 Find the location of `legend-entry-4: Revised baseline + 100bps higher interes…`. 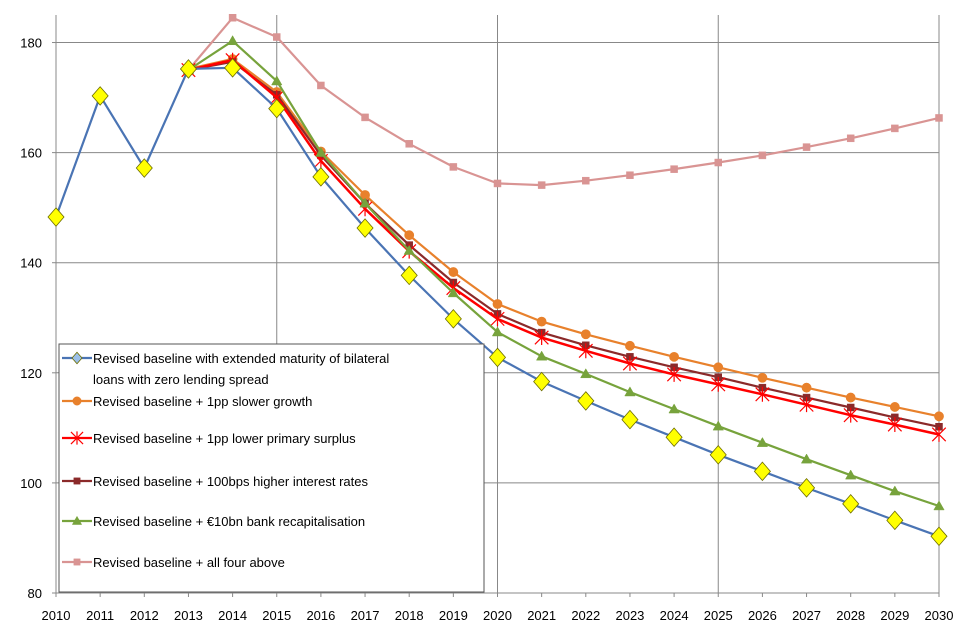

legend-entry-4: Revised baseline + 100bps higher interes… is located at coordinates (215, 481).